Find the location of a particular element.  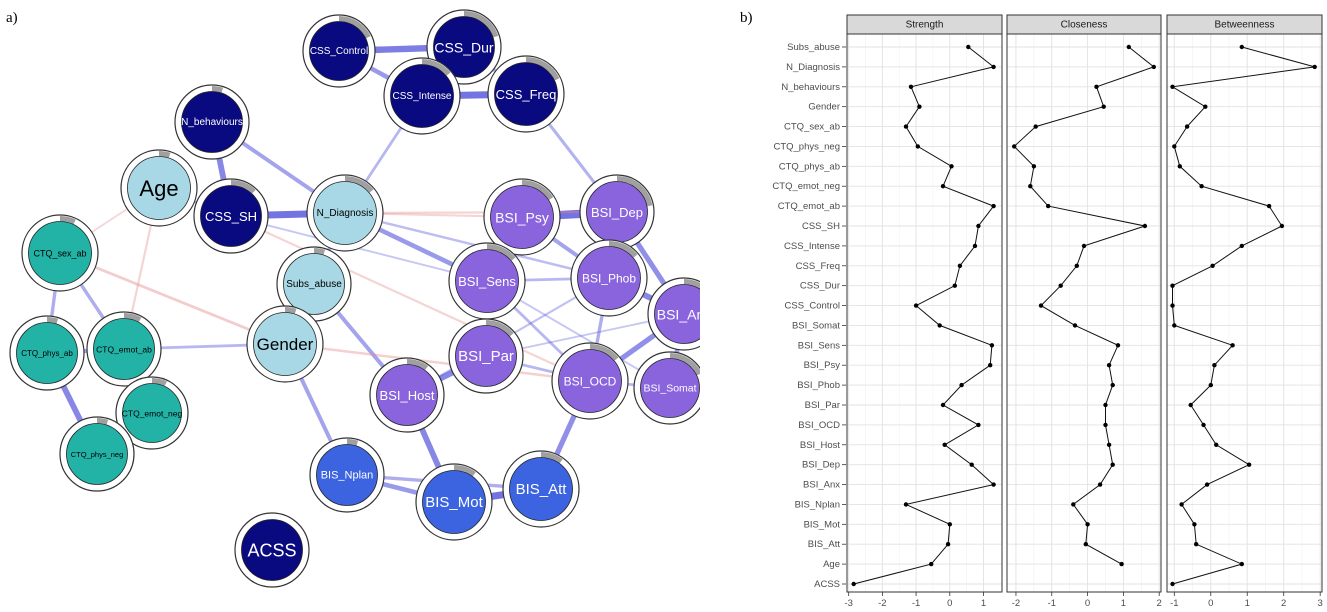

point-strength-subs-abuse is located at coordinates (968, 47).